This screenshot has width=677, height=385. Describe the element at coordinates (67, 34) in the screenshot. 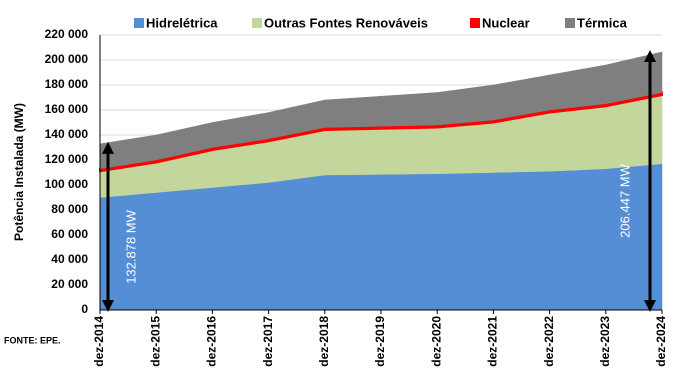

I see `y-tick-label: 220 000` at that location.